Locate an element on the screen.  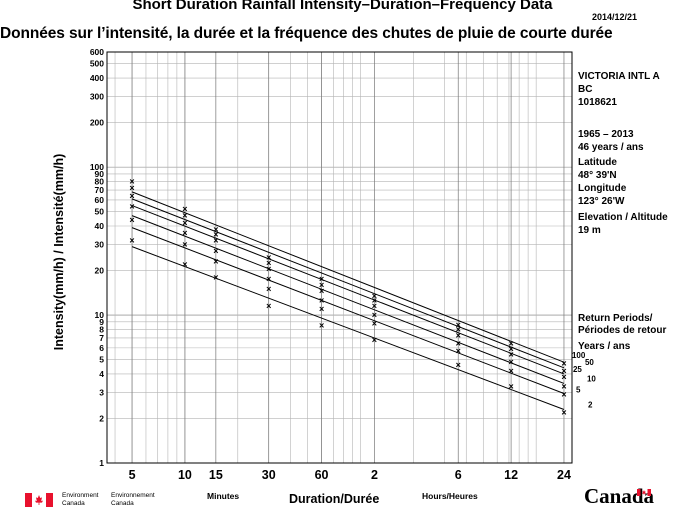
x-tick-label: 2 is located at coordinates (374, 475).